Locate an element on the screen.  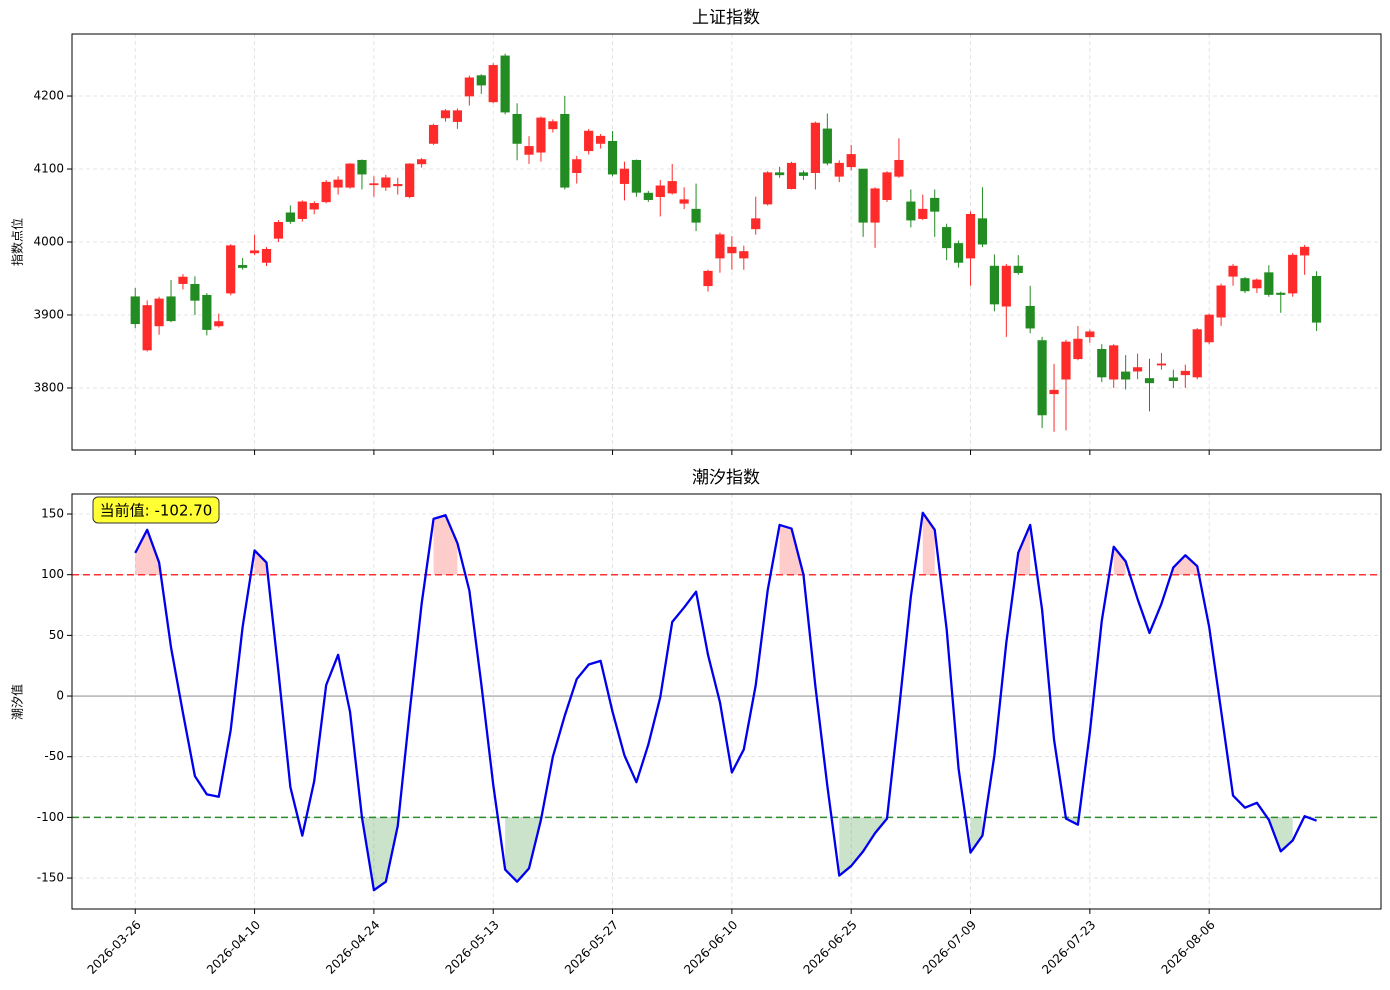
x-tick-label: 2026-08-06 is located at coordinates (1188, 947).